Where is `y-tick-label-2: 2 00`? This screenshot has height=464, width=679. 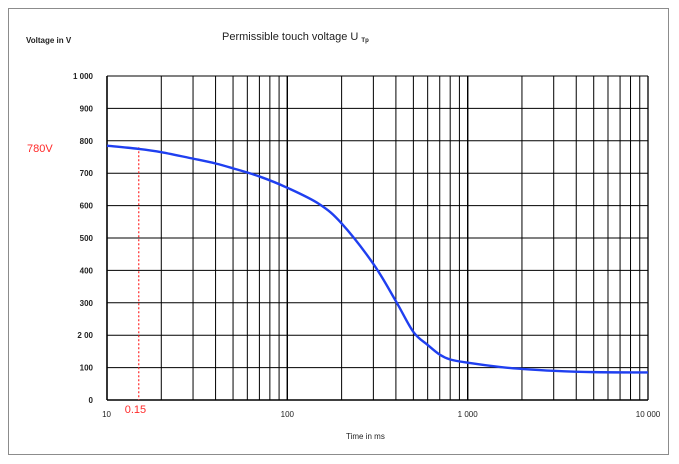
y-tick-label-2: 2 00 is located at coordinates (85, 335).